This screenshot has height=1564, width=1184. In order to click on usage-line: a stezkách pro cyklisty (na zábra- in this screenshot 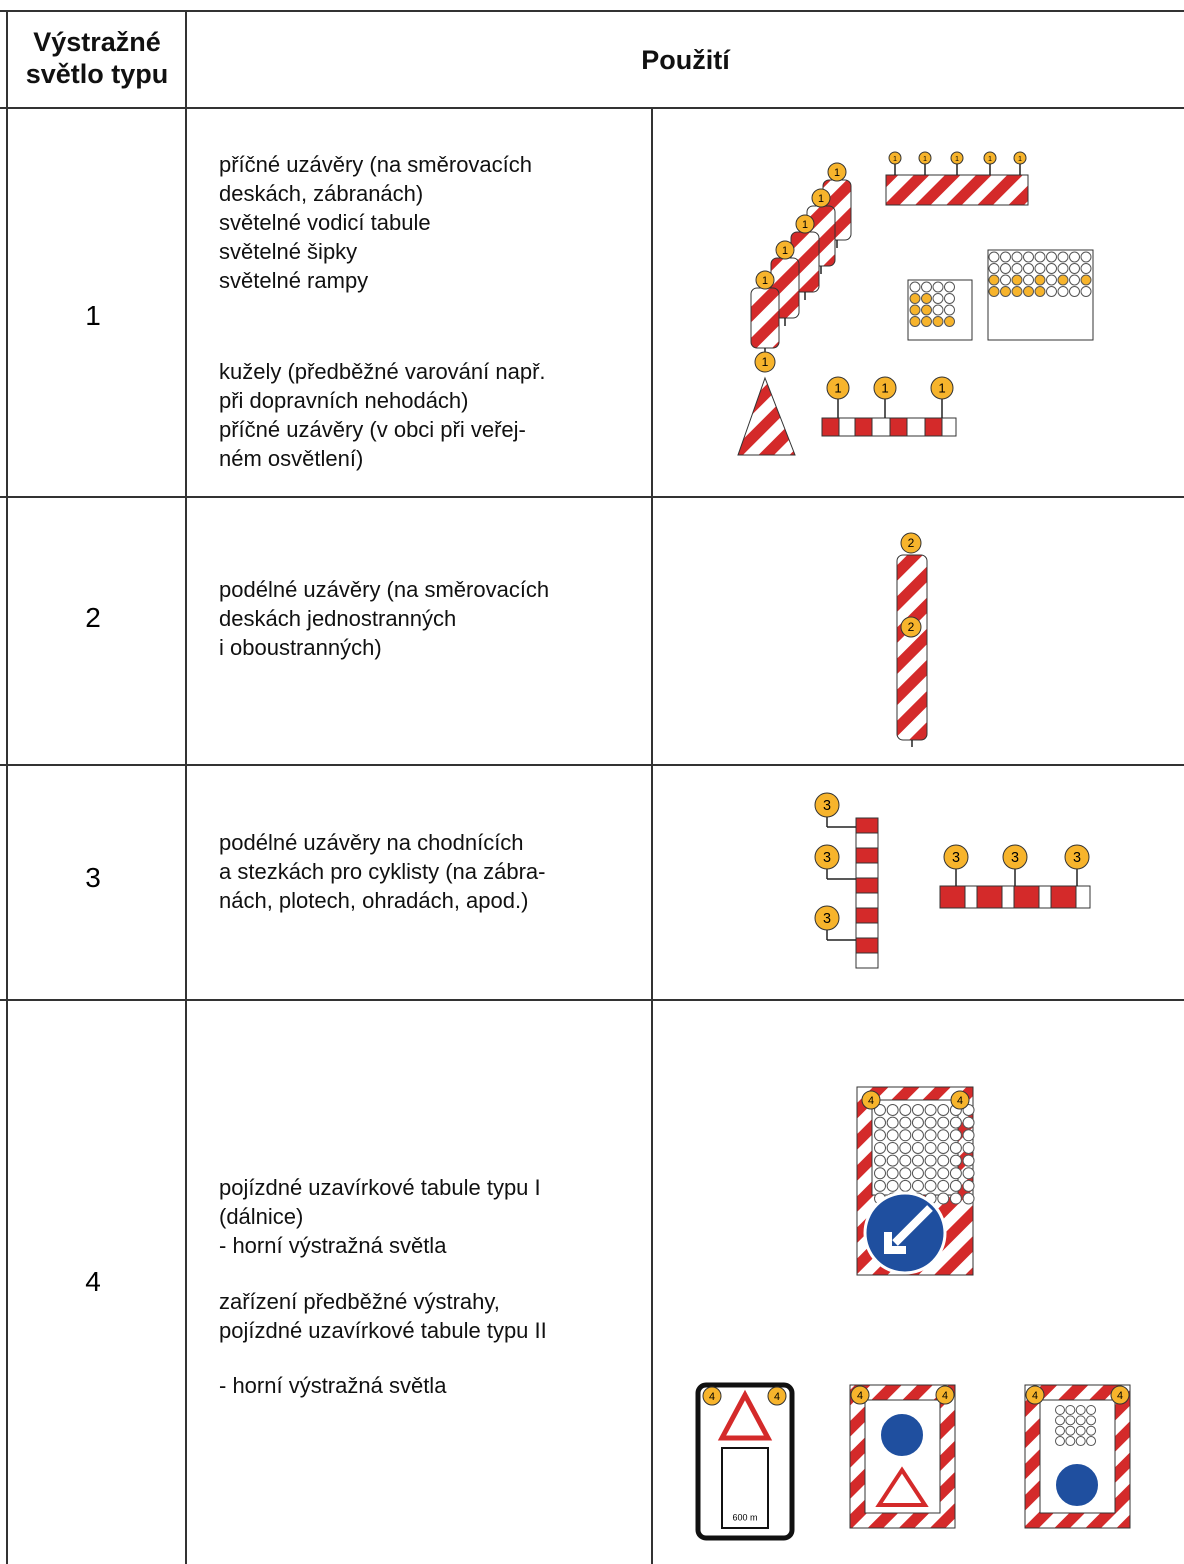, I will do `click(382, 871)`.